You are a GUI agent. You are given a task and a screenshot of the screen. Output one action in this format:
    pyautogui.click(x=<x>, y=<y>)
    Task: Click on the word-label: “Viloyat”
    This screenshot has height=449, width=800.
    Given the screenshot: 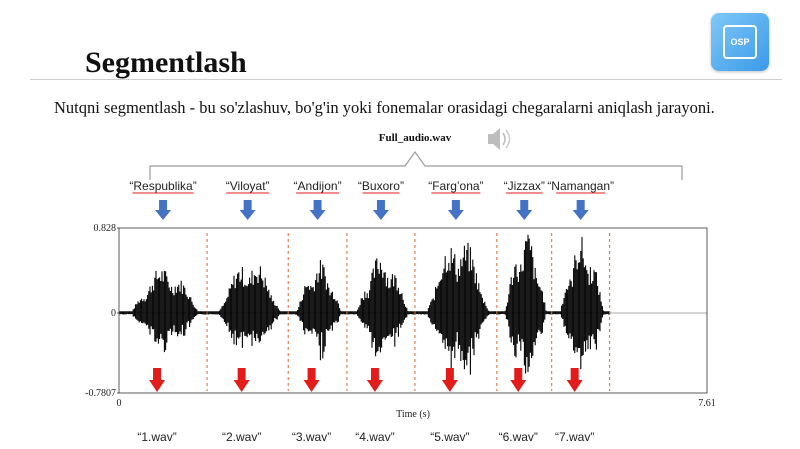 What is the action you would take?
    pyautogui.click(x=248, y=186)
    